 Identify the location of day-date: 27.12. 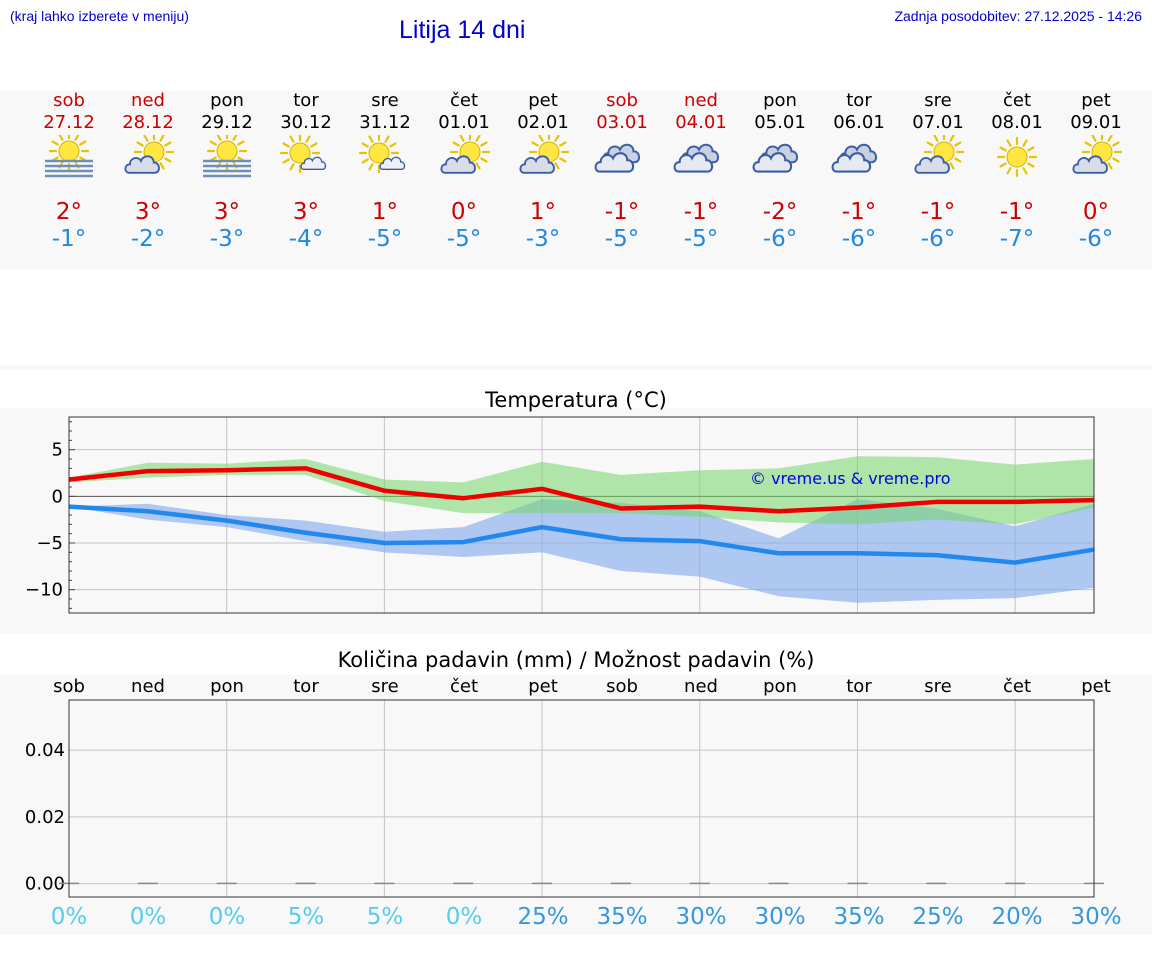
(69, 122).